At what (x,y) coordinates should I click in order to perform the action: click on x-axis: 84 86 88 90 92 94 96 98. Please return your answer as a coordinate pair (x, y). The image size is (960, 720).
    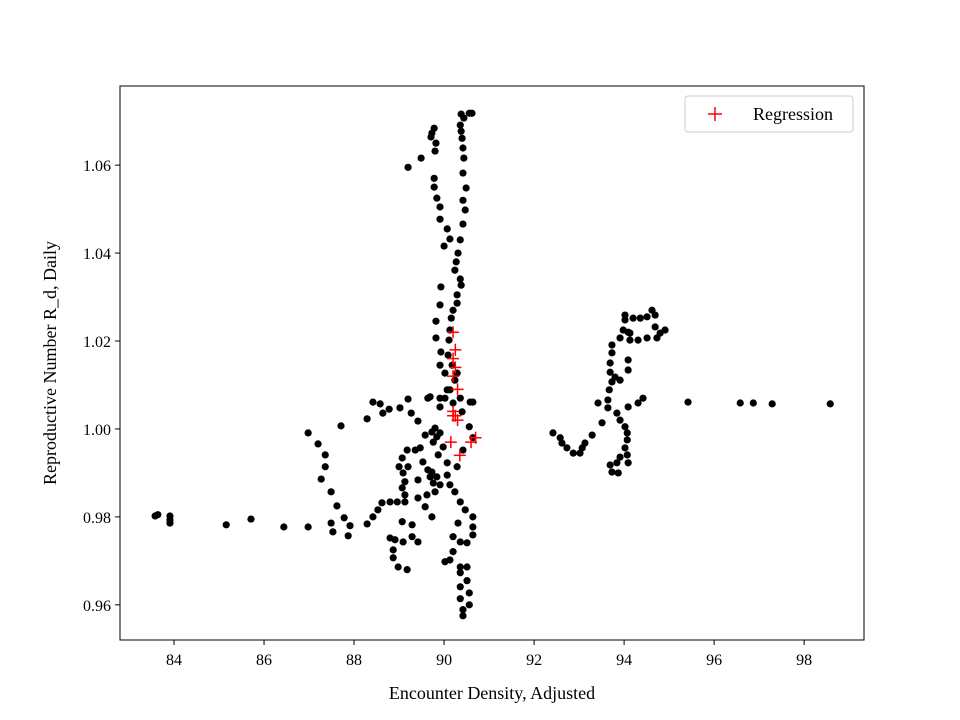
    Looking at the image, I should click on (489, 654).